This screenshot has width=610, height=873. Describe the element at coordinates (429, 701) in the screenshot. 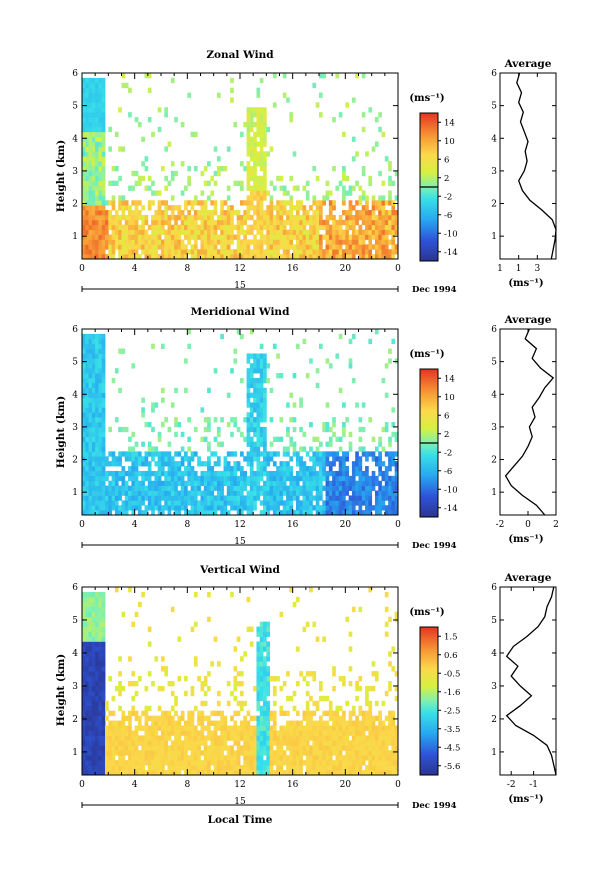

I see `colorbar-gradient` at that location.